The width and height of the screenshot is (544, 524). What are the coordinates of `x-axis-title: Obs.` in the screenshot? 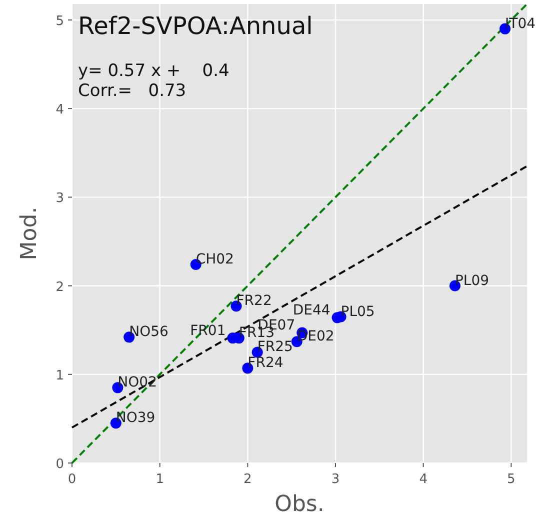 It's located at (299, 504).